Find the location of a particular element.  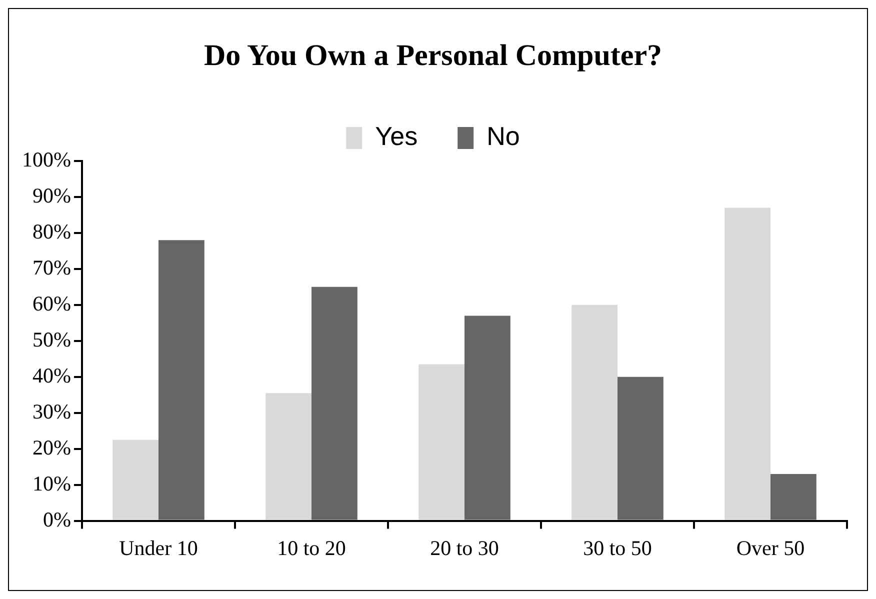

x-tick-label: Under 10 is located at coordinates (158, 548).